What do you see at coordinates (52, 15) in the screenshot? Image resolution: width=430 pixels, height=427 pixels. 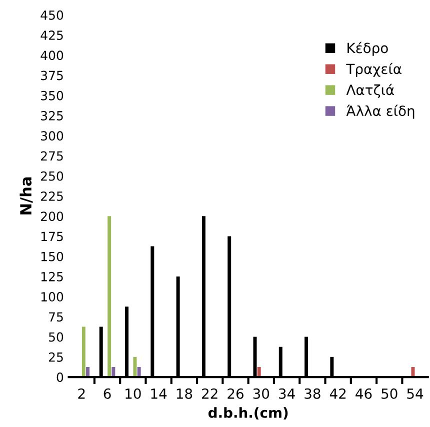 I see `y-tick-label: 450` at bounding box center [52, 15].